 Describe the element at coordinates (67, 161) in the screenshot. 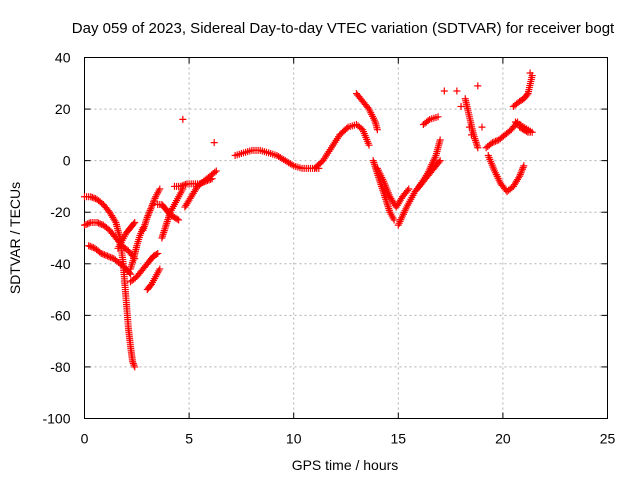

I see `y-tick-label: 0` at that location.